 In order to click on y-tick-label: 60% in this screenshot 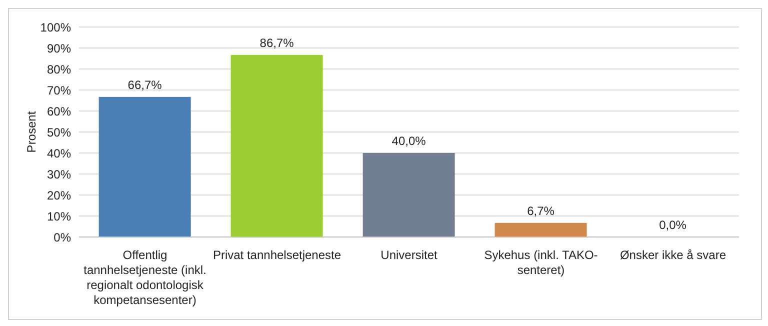, I will do `click(59, 111)`.